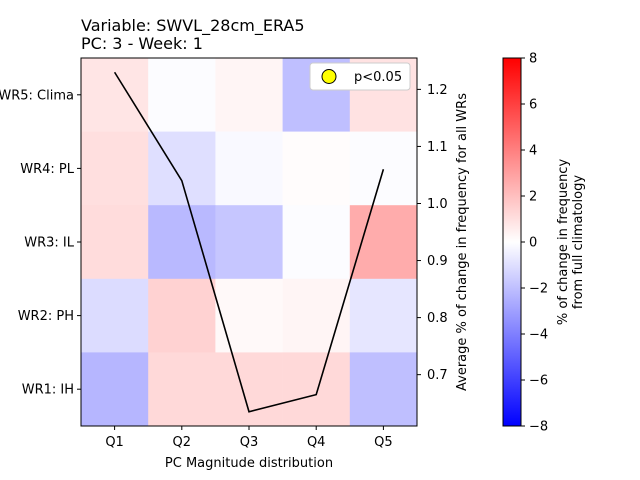 The image size is (640, 480). Describe the element at coordinates (249, 442) in the screenshot. I see `x-tick-label: Q3` at that location.